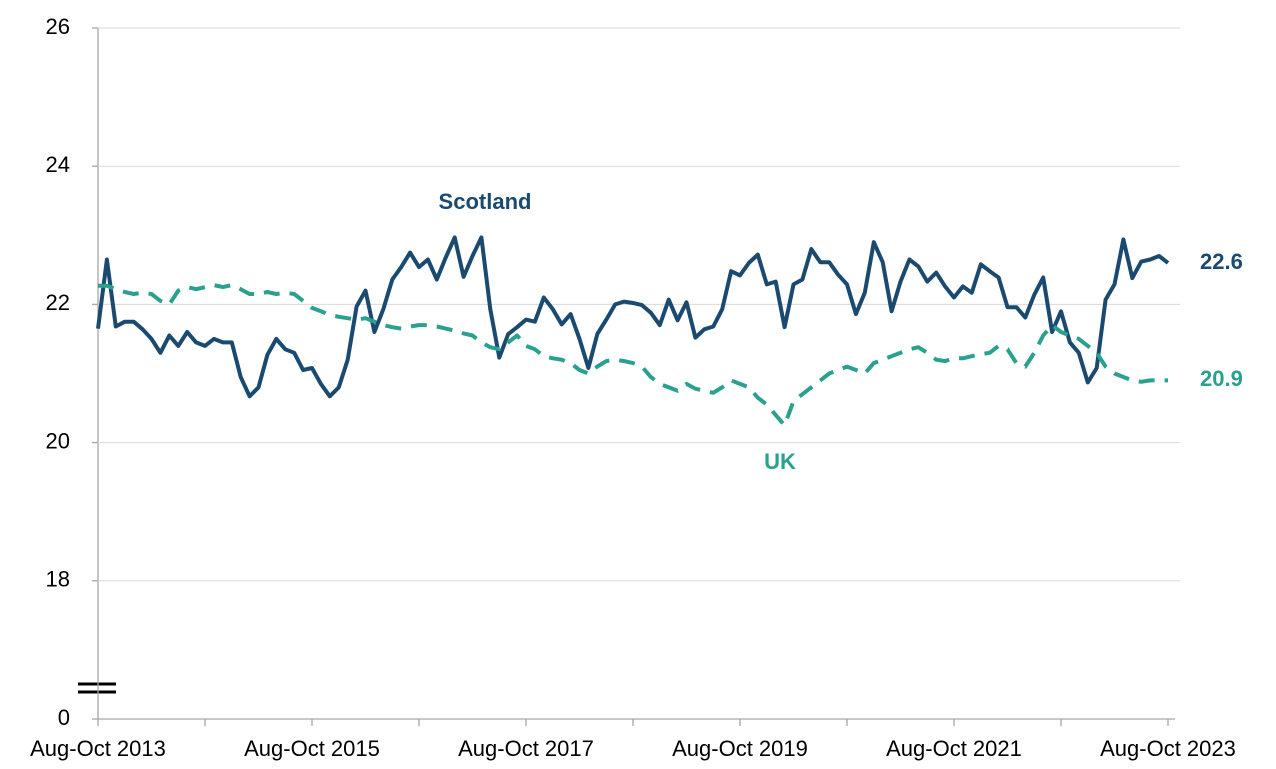 This screenshot has width=1276, height=769. What do you see at coordinates (485, 201) in the screenshot?
I see `series-label: Scotland` at bounding box center [485, 201].